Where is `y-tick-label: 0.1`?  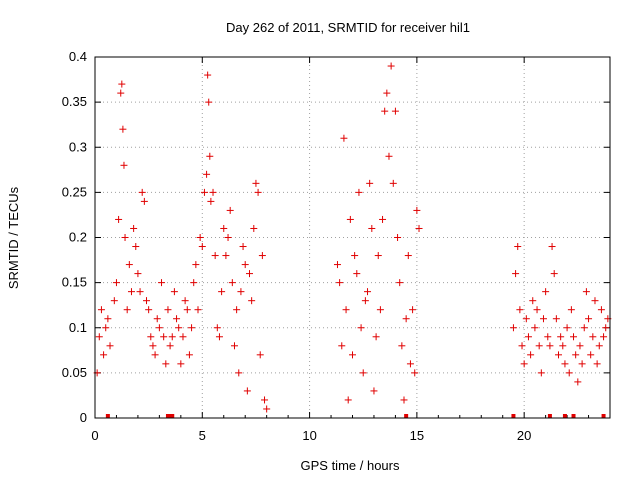
y-tick-label: 0.1 is located at coordinates (78, 327).